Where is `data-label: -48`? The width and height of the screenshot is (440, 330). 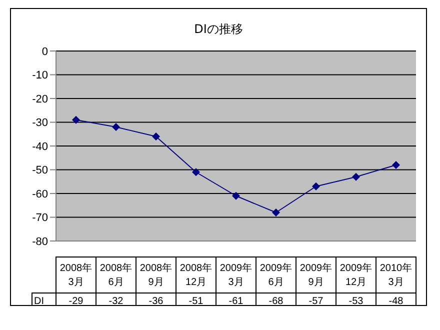
data-label: -48 is located at coordinates (396, 301).